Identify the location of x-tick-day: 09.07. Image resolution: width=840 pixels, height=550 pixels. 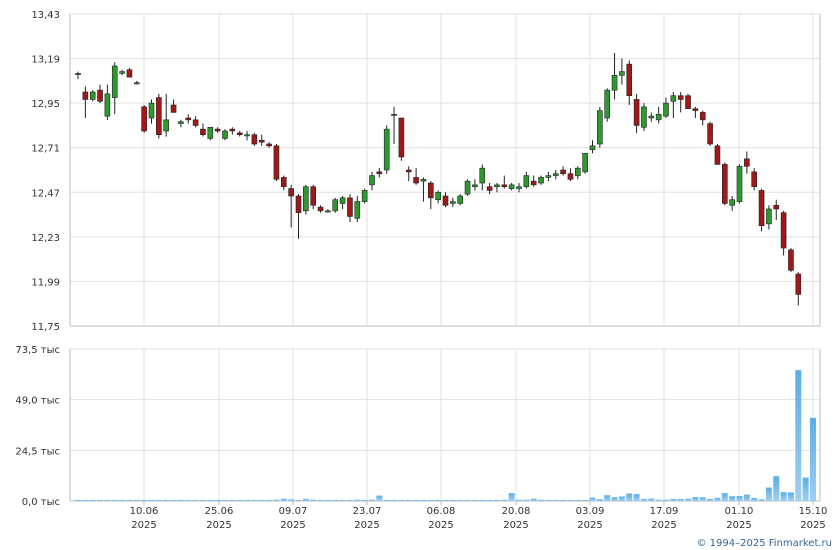
(293, 511).